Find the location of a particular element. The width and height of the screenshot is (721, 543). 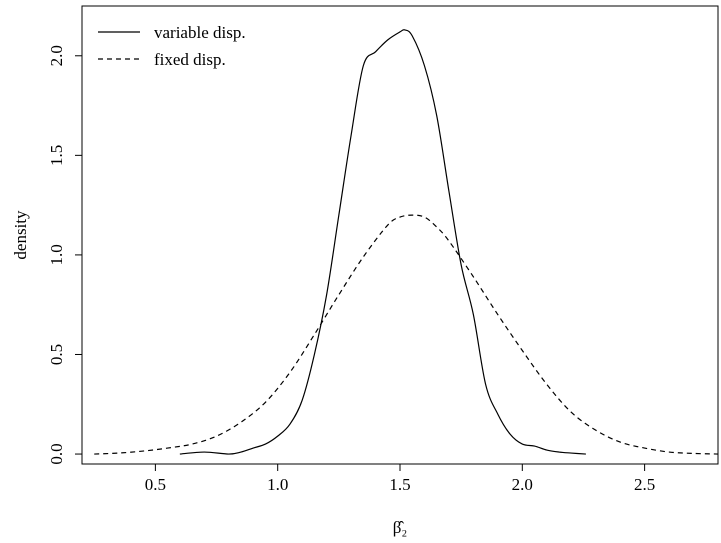

x-axis-label: β̂₂ is located at coordinates (400, 527).